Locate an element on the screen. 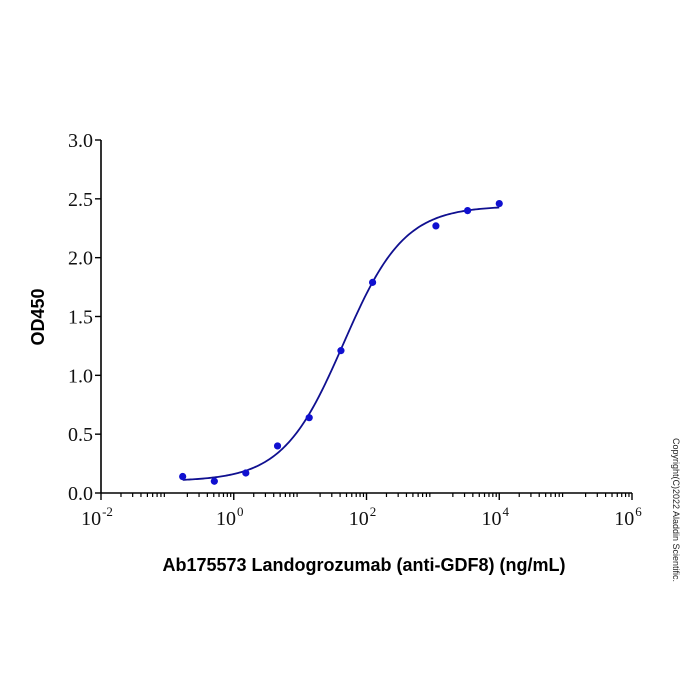  y-axis-ticks: 0.0 0.5 1.0 1.5 2.0 2.5 3.0 is located at coordinates (84, 317).